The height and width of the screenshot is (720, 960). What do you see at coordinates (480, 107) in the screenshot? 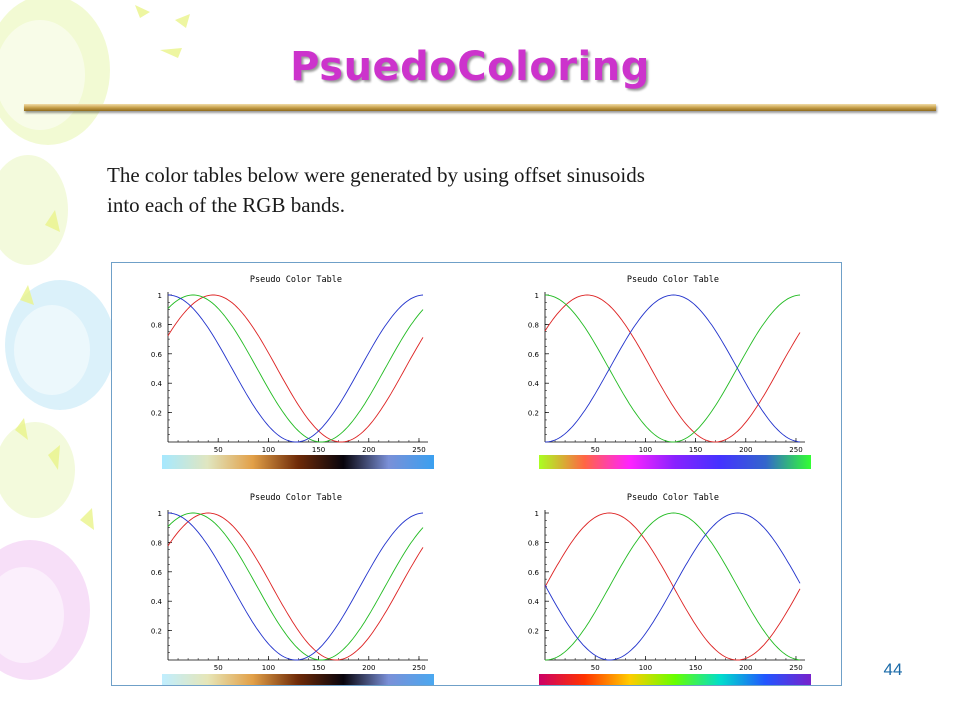
I see `title-divider` at bounding box center [480, 107].